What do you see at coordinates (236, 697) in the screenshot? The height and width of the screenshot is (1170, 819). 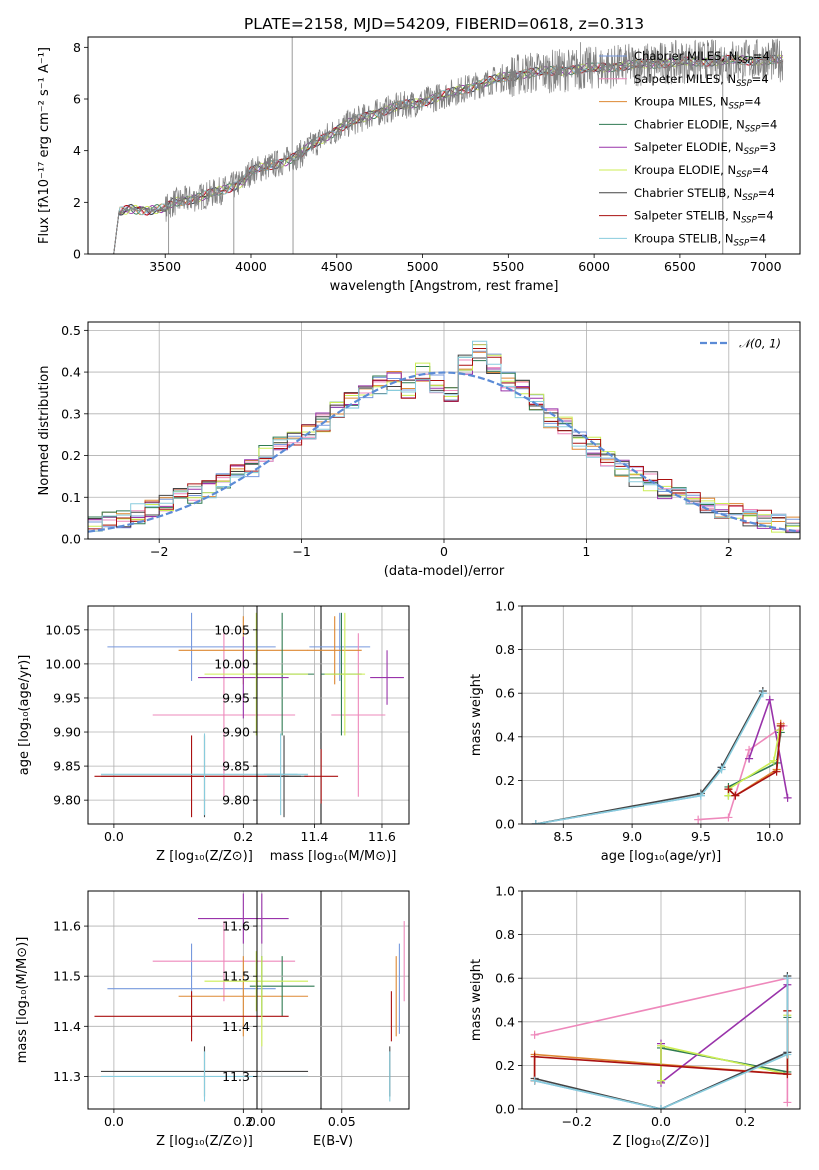 I see `y-tick-label: 9.95` at bounding box center [236, 697].